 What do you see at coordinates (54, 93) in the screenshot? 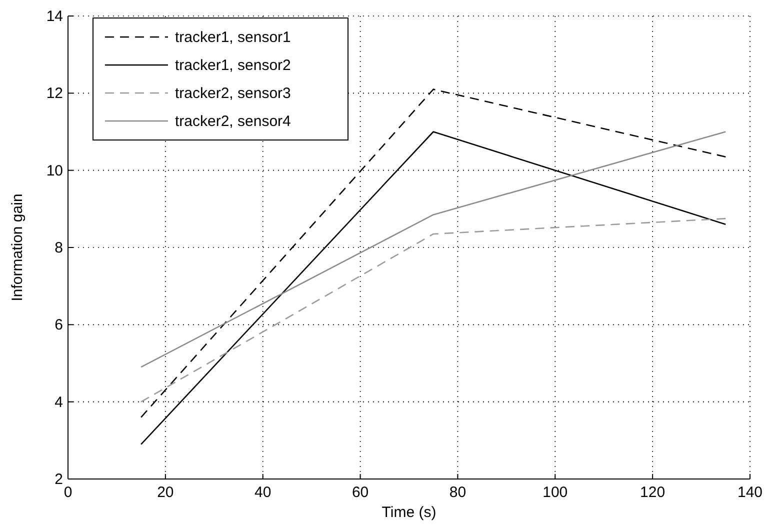
I see `y-tick-label: 12` at bounding box center [54, 93].